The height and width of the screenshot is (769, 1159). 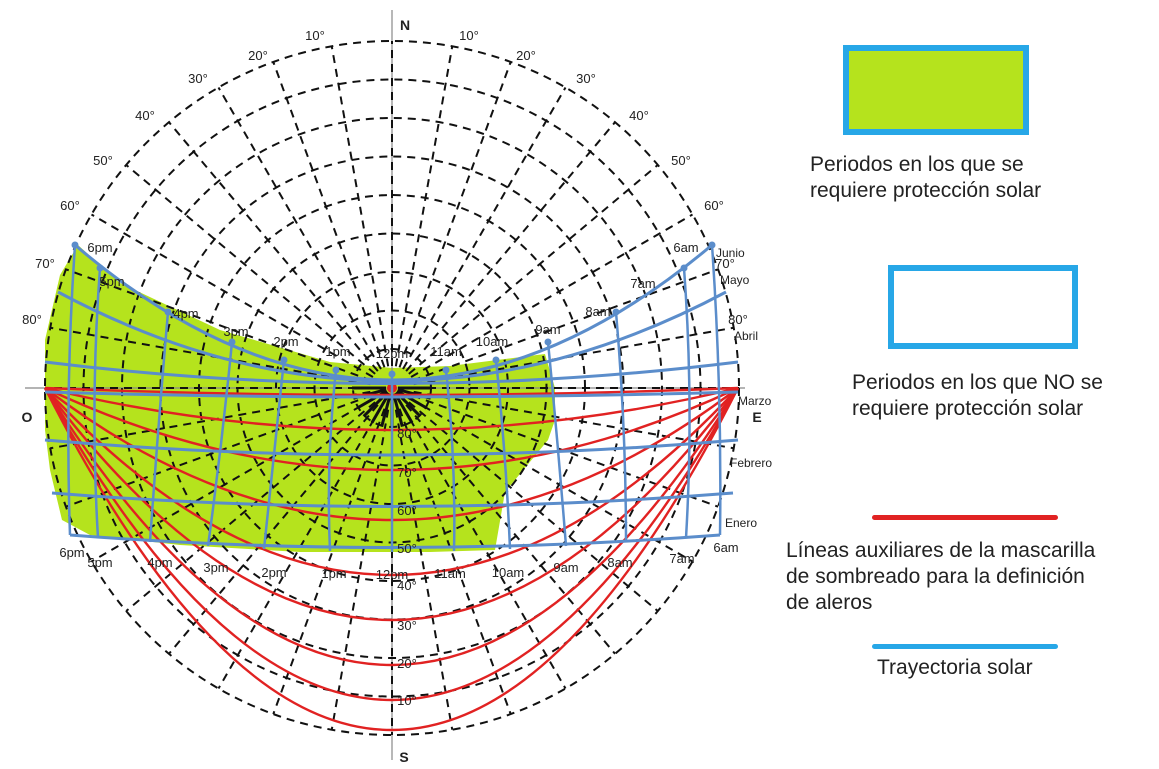 What do you see at coordinates (446, 351) in the screenshot?
I see `hour-label-upper: 11am` at bounding box center [446, 351].